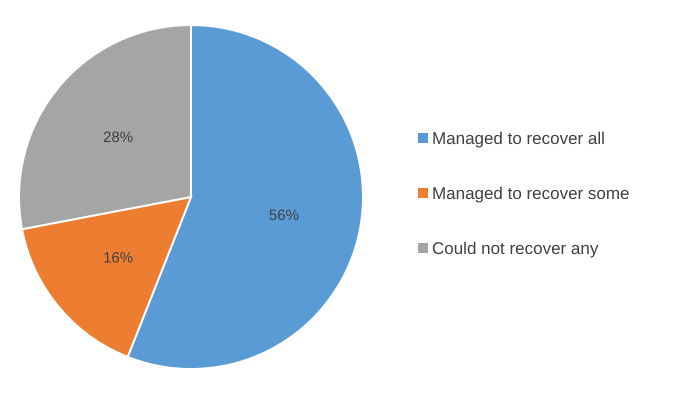 This screenshot has width=685, height=393. What do you see at coordinates (531, 193) in the screenshot?
I see `legend-label: Managed to recover some` at bounding box center [531, 193].